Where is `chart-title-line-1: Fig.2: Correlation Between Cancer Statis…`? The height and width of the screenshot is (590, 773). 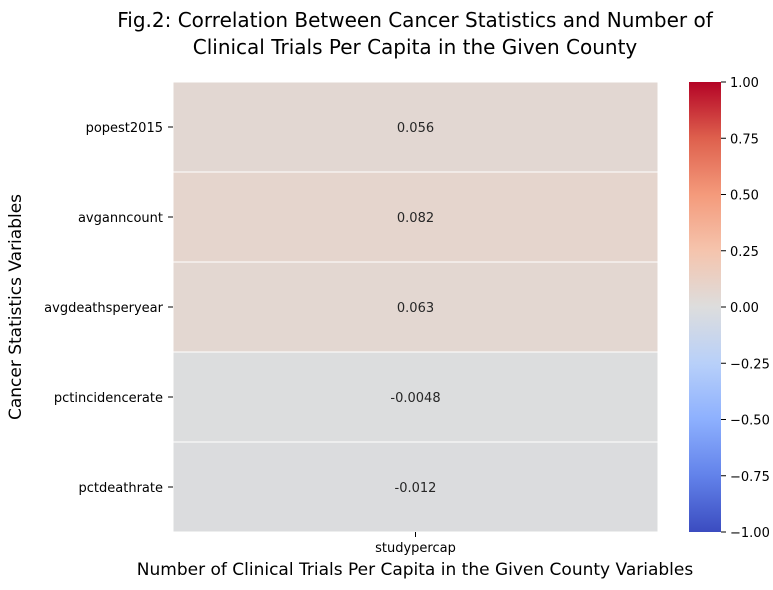
chart-title-line-1: Fig.2: Correlation Between Cancer Statis… is located at coordinates (415, 20).